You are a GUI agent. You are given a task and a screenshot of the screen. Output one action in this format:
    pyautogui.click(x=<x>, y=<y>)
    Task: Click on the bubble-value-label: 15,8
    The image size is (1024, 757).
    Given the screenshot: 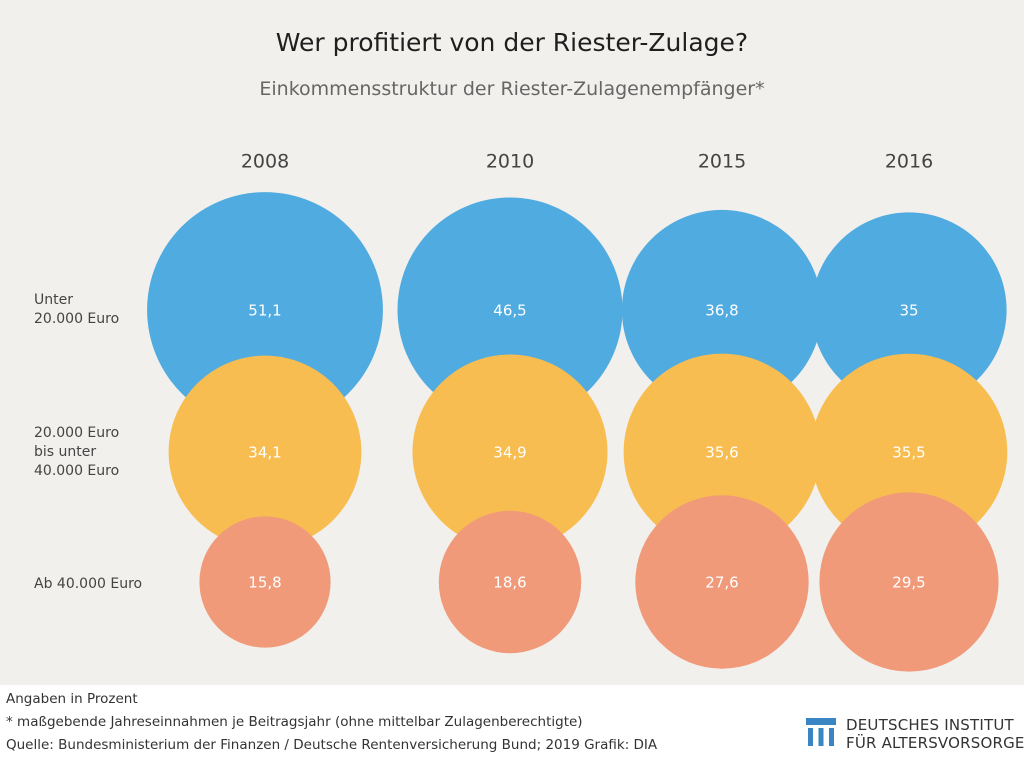 What is the action you would take?
    pyautogui.click(x=264, y=583)
    